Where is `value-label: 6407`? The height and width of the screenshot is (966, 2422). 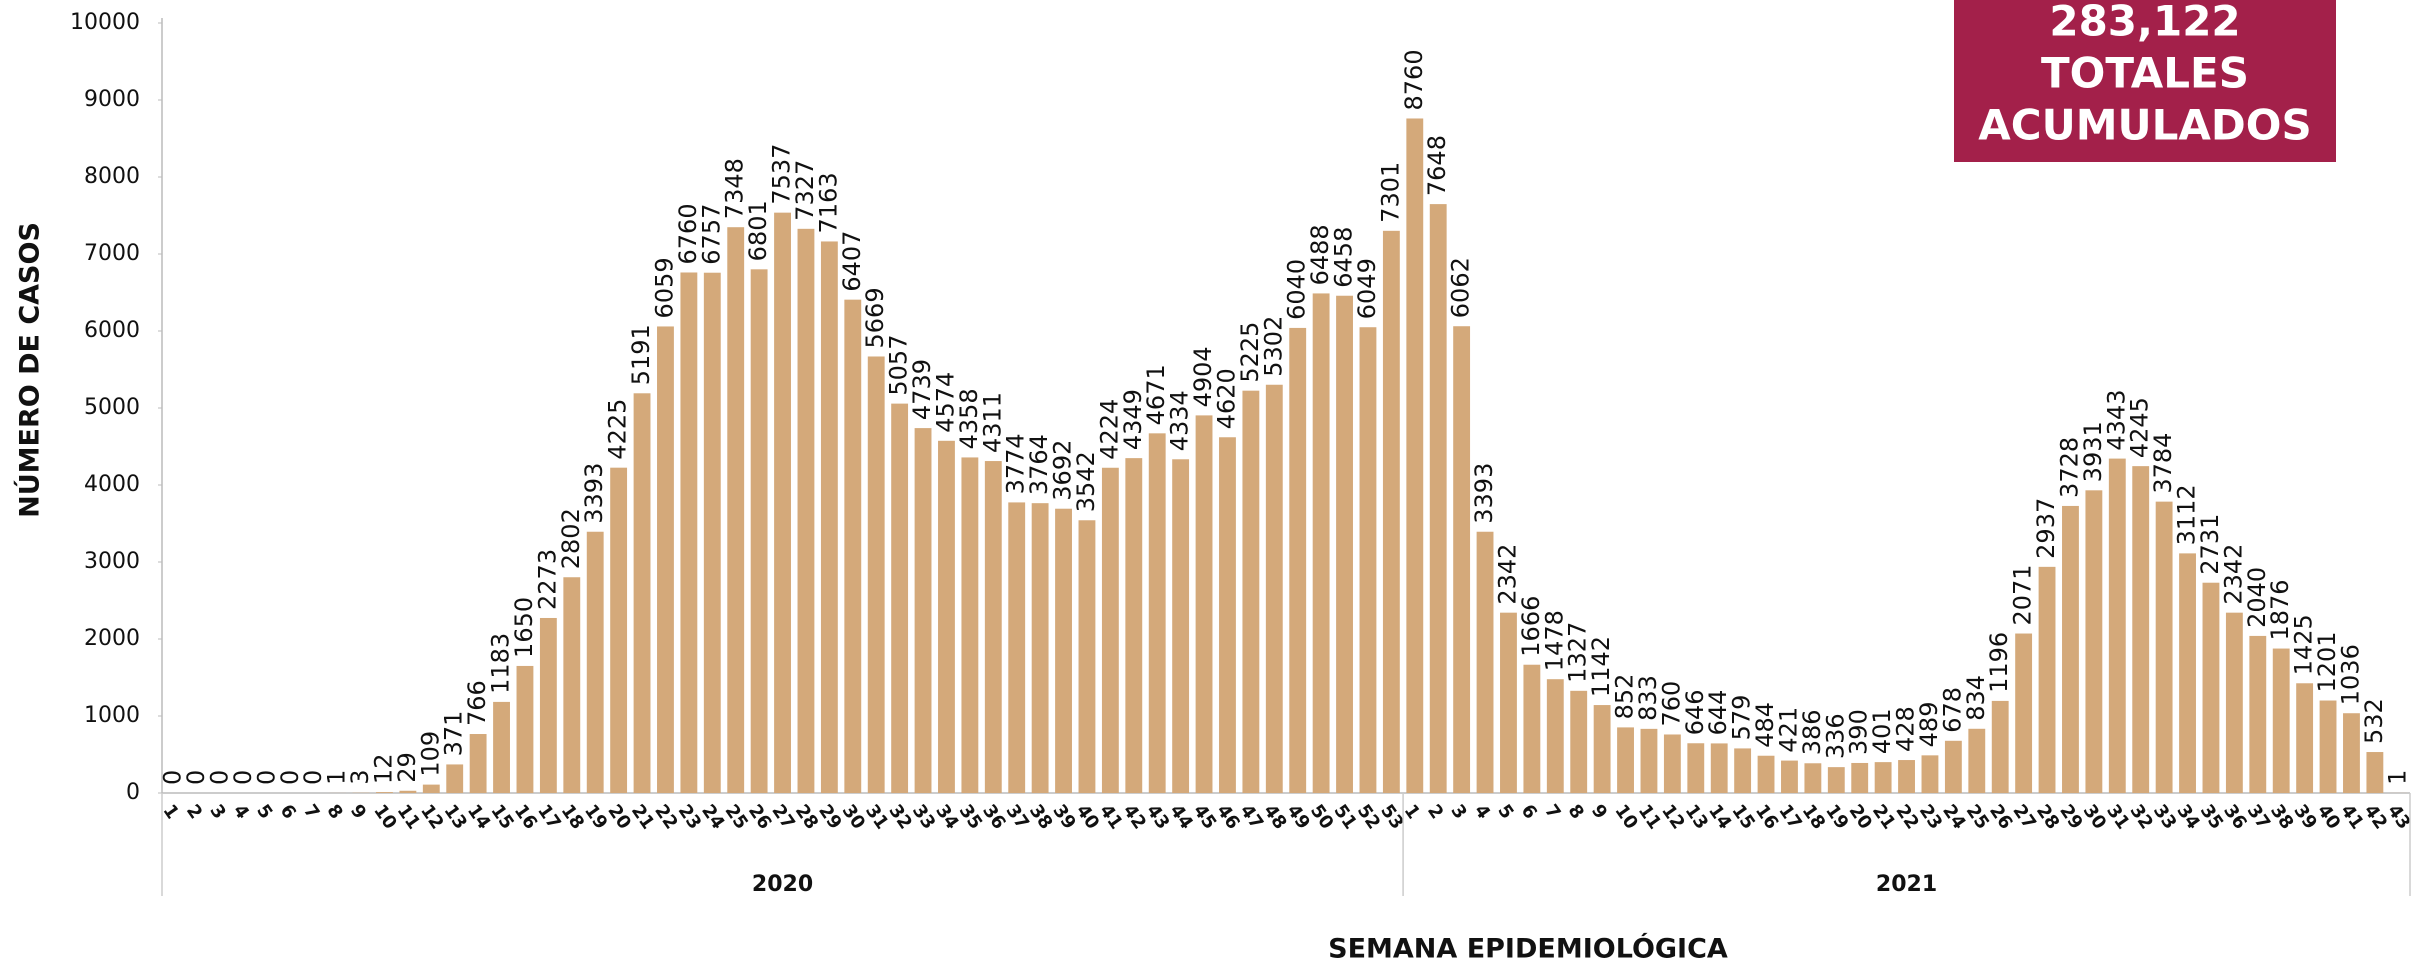
value-label: 6407 is located at coordinates (852, 261).